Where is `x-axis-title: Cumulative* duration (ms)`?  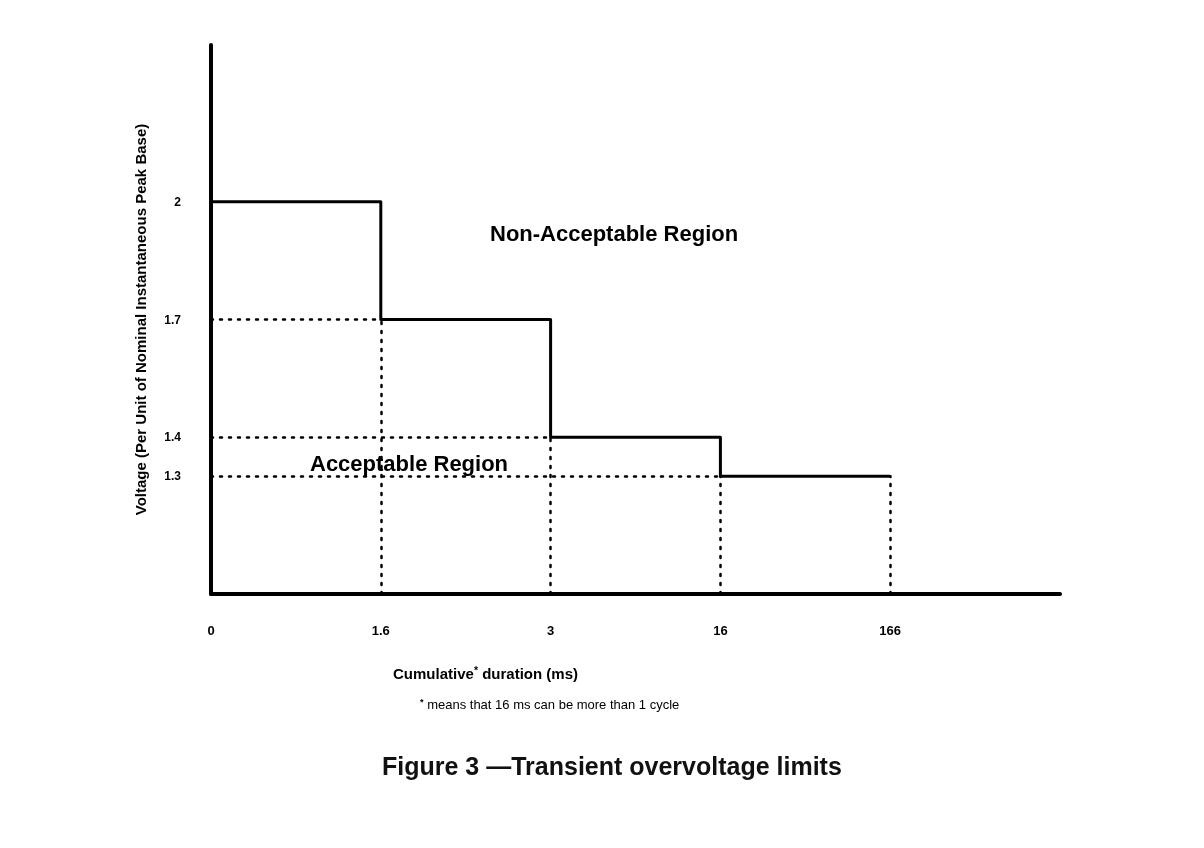
x-axis-title: Cumulative* duration (ms) is located at coordinates (485, 672).